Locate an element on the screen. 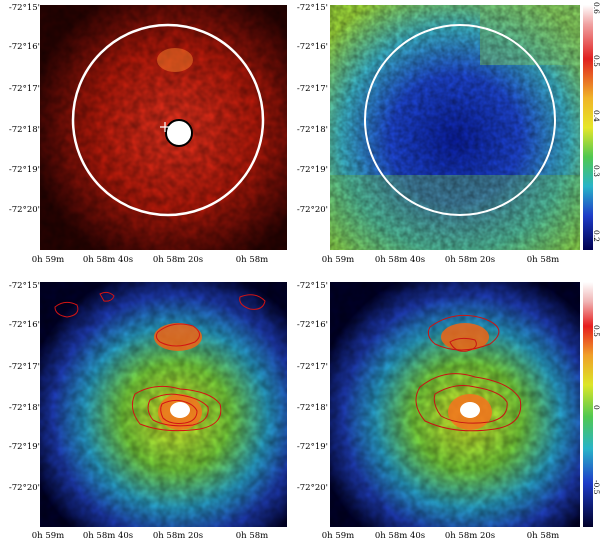 Image resolution: width=600 pixels, height=545 pixels. y-tick-top-right-1: -72°15' is located at coordinates (312, 8).